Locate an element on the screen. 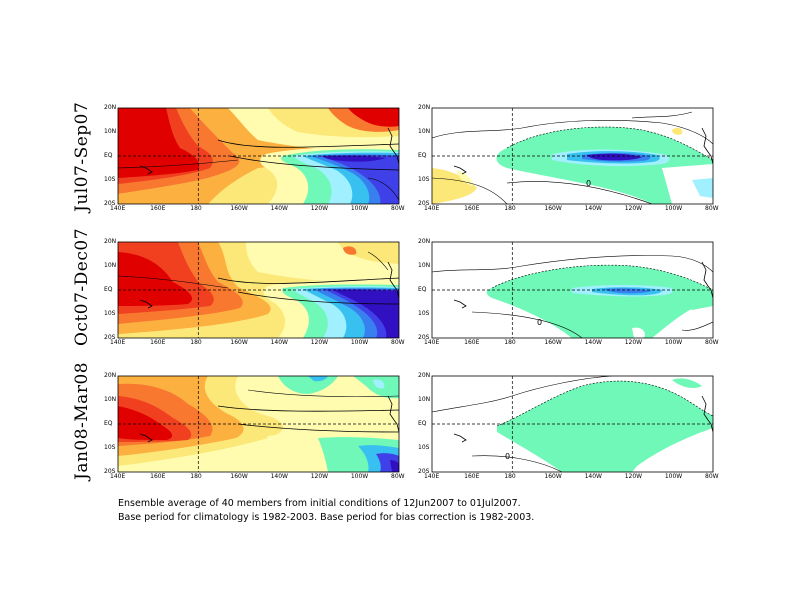 This screenshot has width=792, height=612. panel-row2-left-sst-map is located at coordinates (258, 290).